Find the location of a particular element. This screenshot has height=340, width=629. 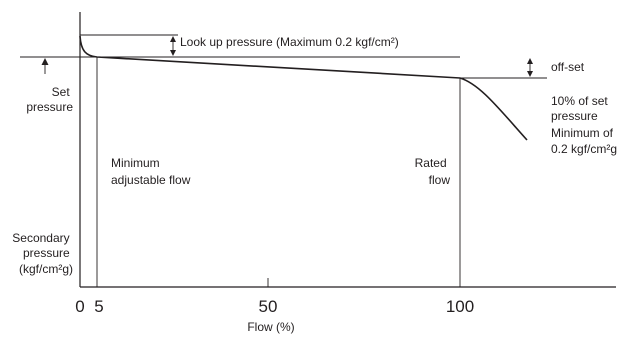

set-pressure-arrowhead is located at coordinates (45, 61).